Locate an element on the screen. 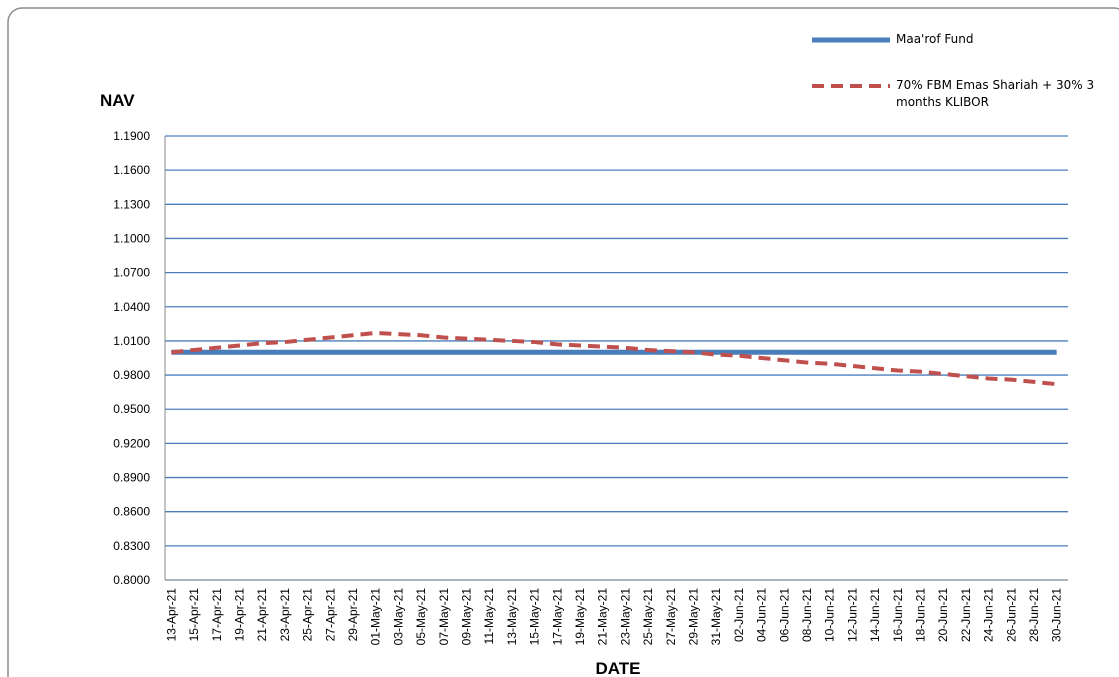 The width and height of the screenshot is (1119, 677). x-tick-label: 12-Jun-21 is located at coordinates (852, 615).